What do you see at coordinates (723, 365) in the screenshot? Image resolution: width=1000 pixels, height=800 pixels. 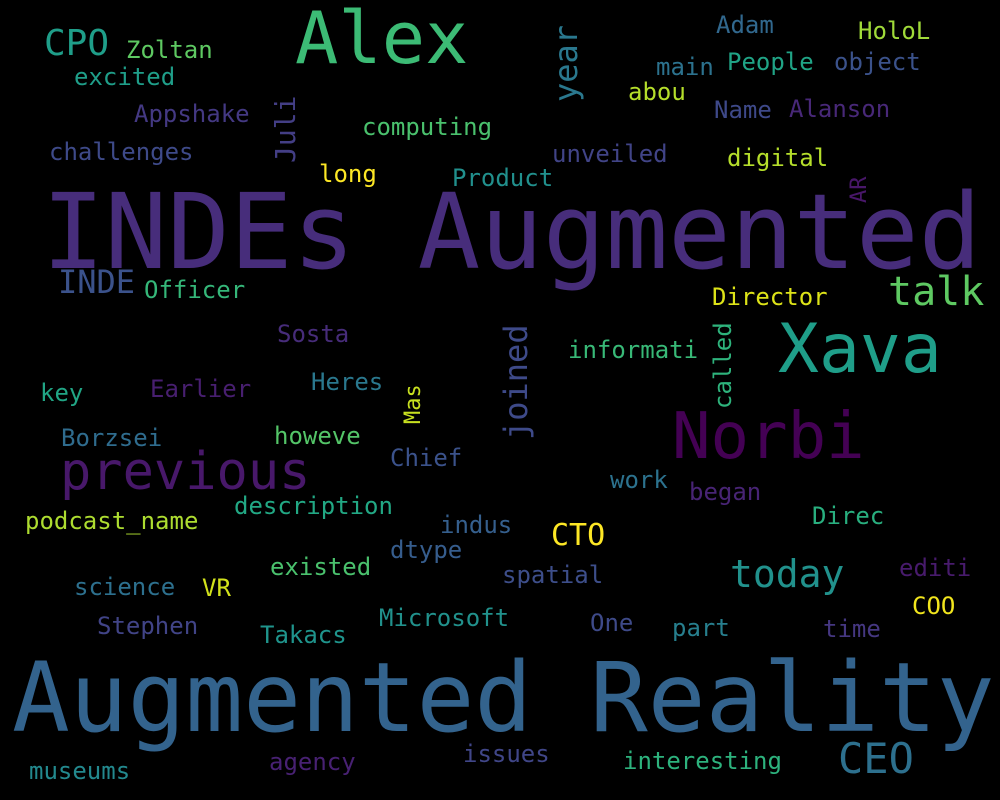 I see `word-called: called` at bounding box center [723, 365].